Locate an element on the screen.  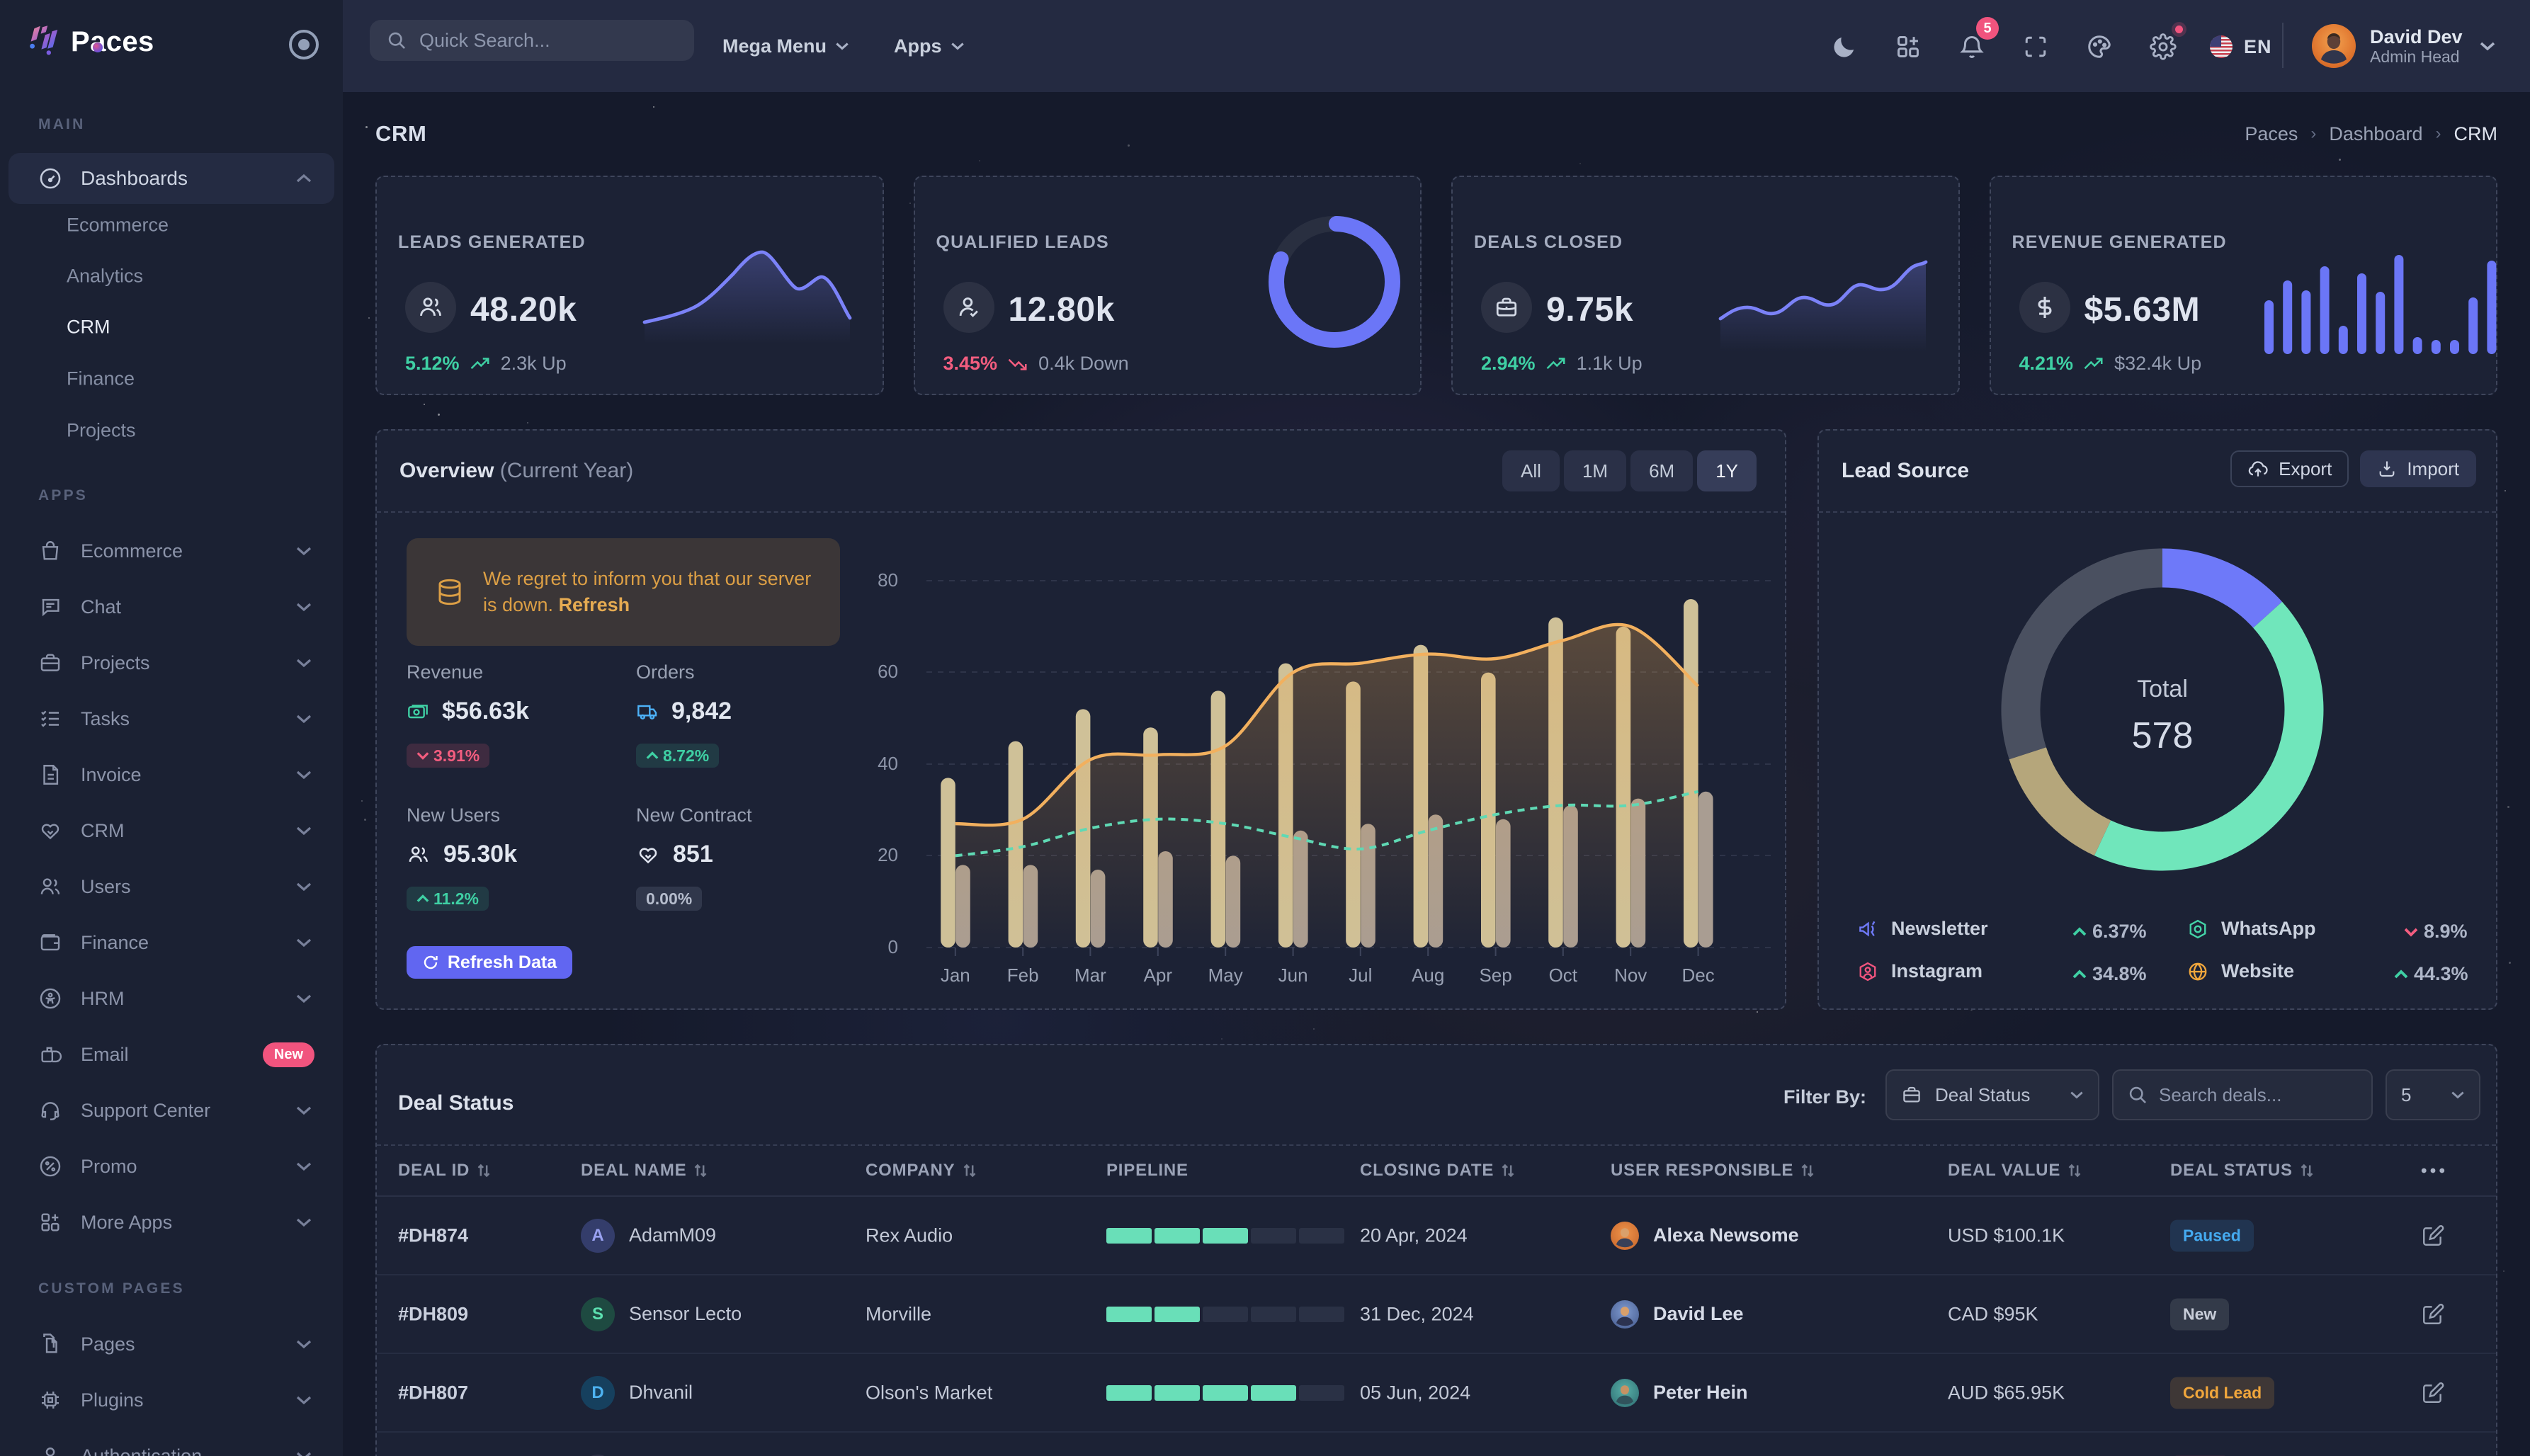
svg-text: 40 is located at coordinates (888, 764).